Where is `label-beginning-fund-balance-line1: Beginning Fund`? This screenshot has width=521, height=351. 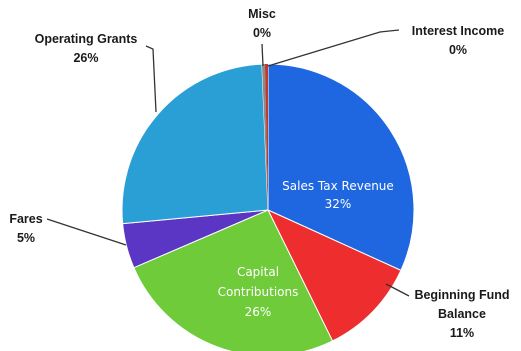
label-beginning-fund-balance-line1: Beginning Fund is located at coordinates (461, 295).